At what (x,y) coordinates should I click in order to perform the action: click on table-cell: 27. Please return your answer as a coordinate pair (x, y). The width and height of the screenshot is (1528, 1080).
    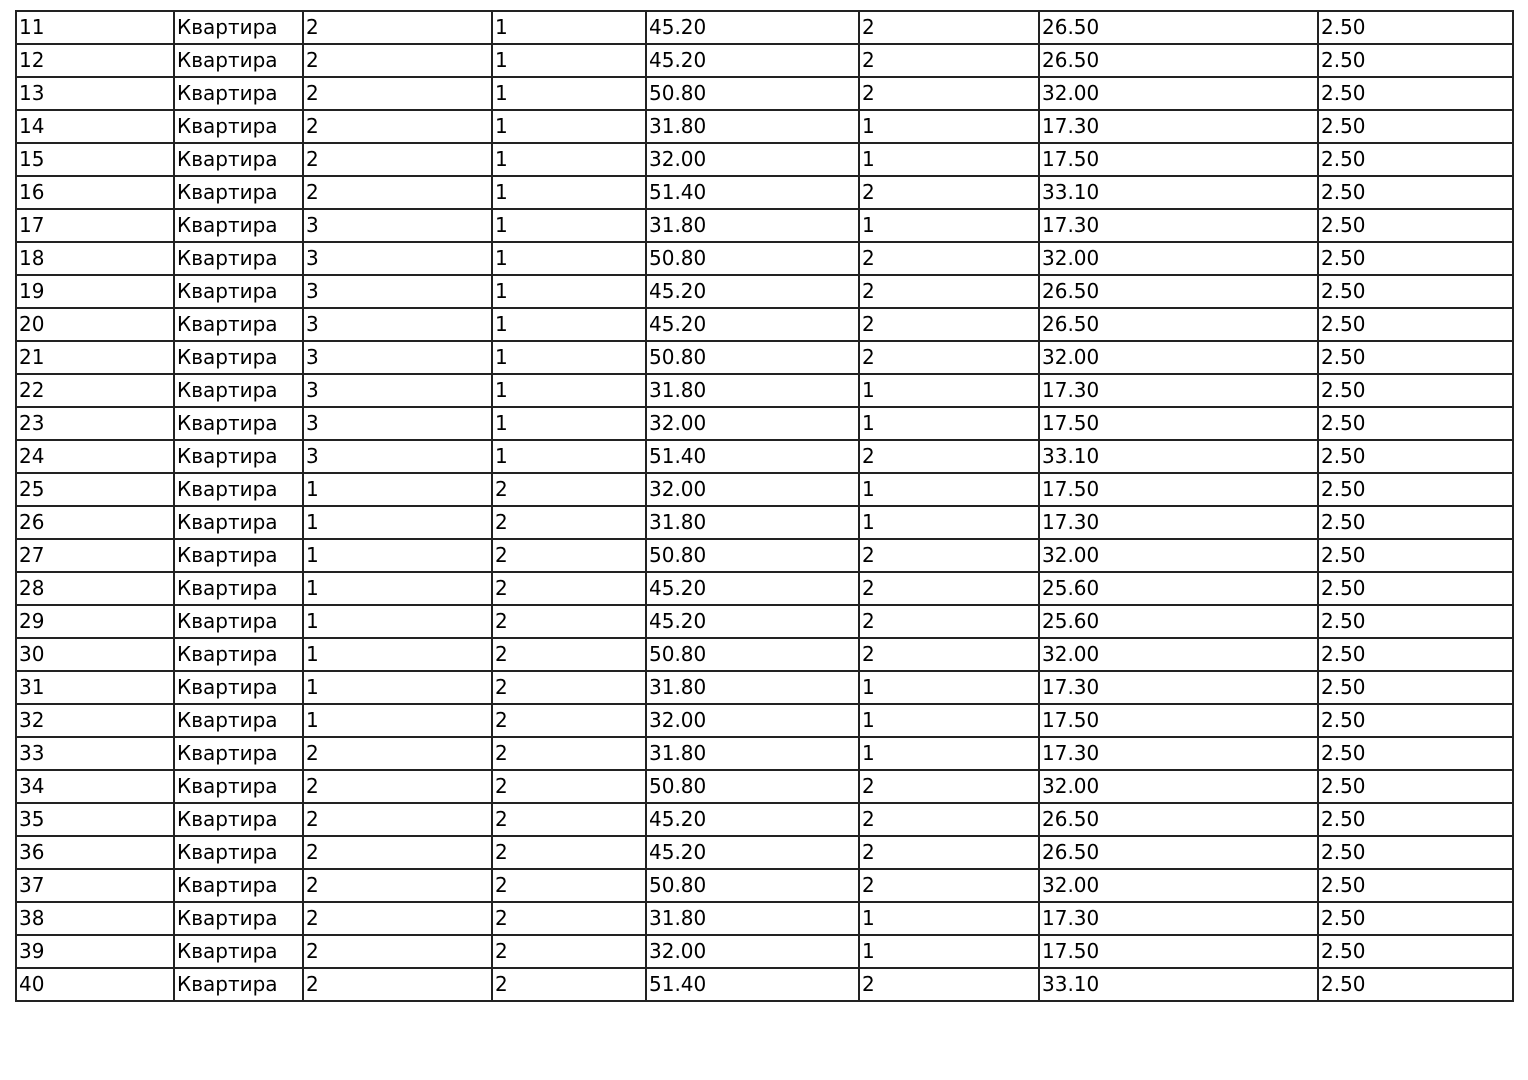
    Looking at the image, I should click on (95, 555).